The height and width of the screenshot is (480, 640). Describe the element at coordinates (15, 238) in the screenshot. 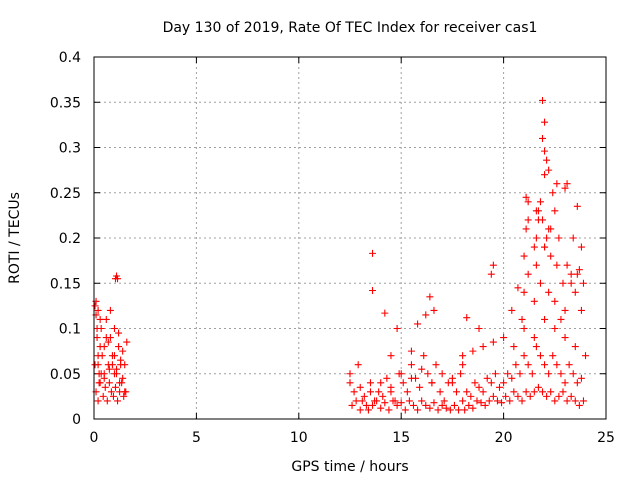

I see `y-axis-label: ROTI / TECUs` at that location.